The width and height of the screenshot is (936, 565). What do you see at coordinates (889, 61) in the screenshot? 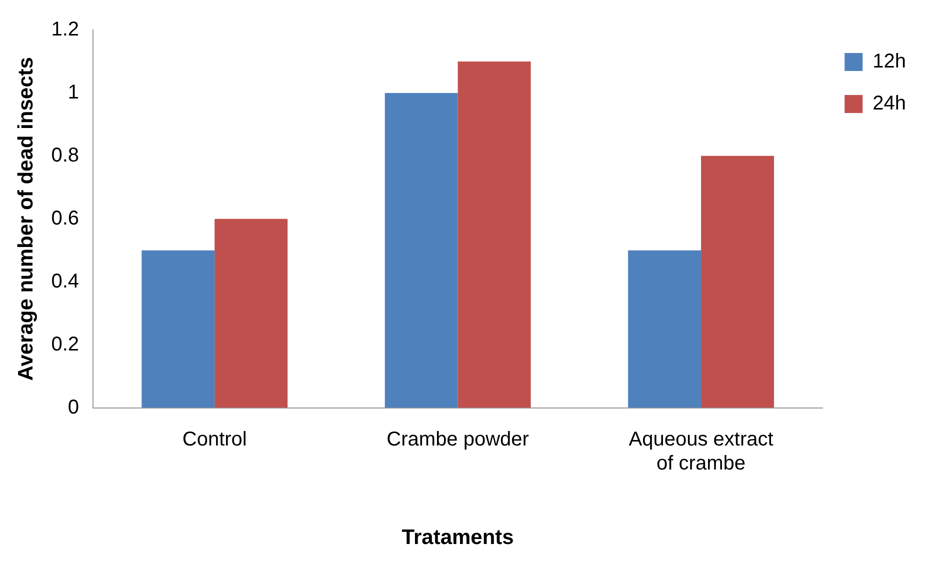
I see `legend-label: 12h` at bounding box center [889, 61].